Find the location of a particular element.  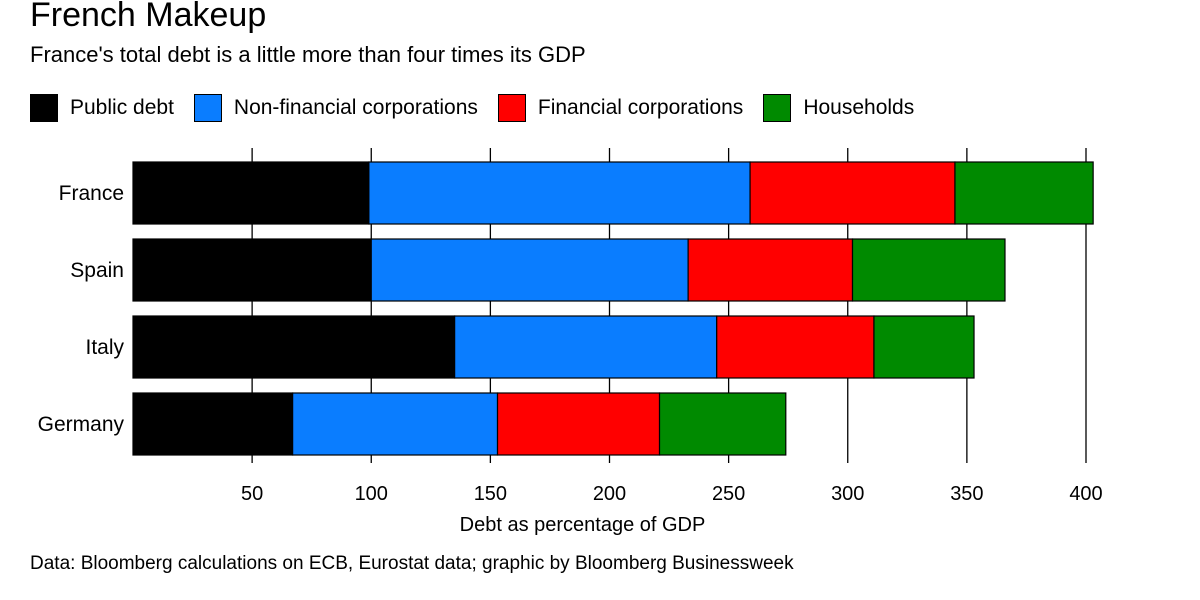

bar-france-financial-corporations is located at coordinates (852, 193).